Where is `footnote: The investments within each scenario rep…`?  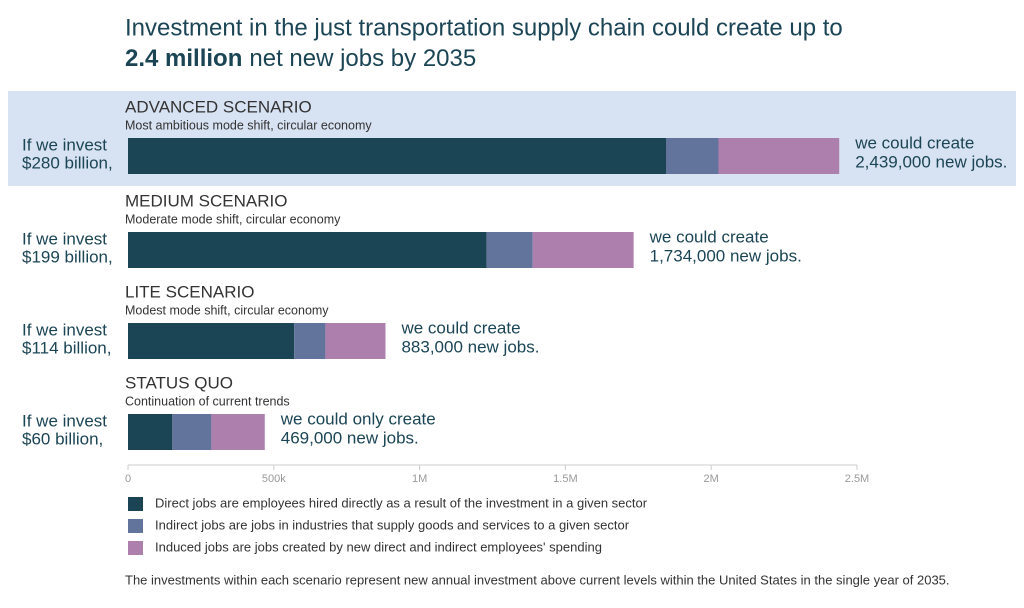
footnote: The investments within each scenario rep… is located at coordinates (537, 579).